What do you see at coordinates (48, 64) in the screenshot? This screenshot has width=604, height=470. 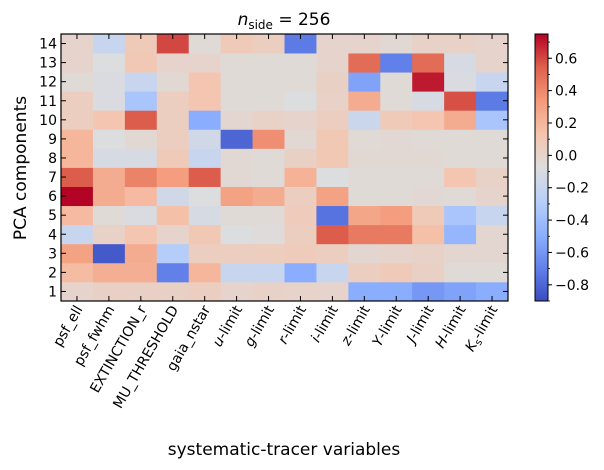 I see `y-tick-label: 13` at bounding box center [48, 64].